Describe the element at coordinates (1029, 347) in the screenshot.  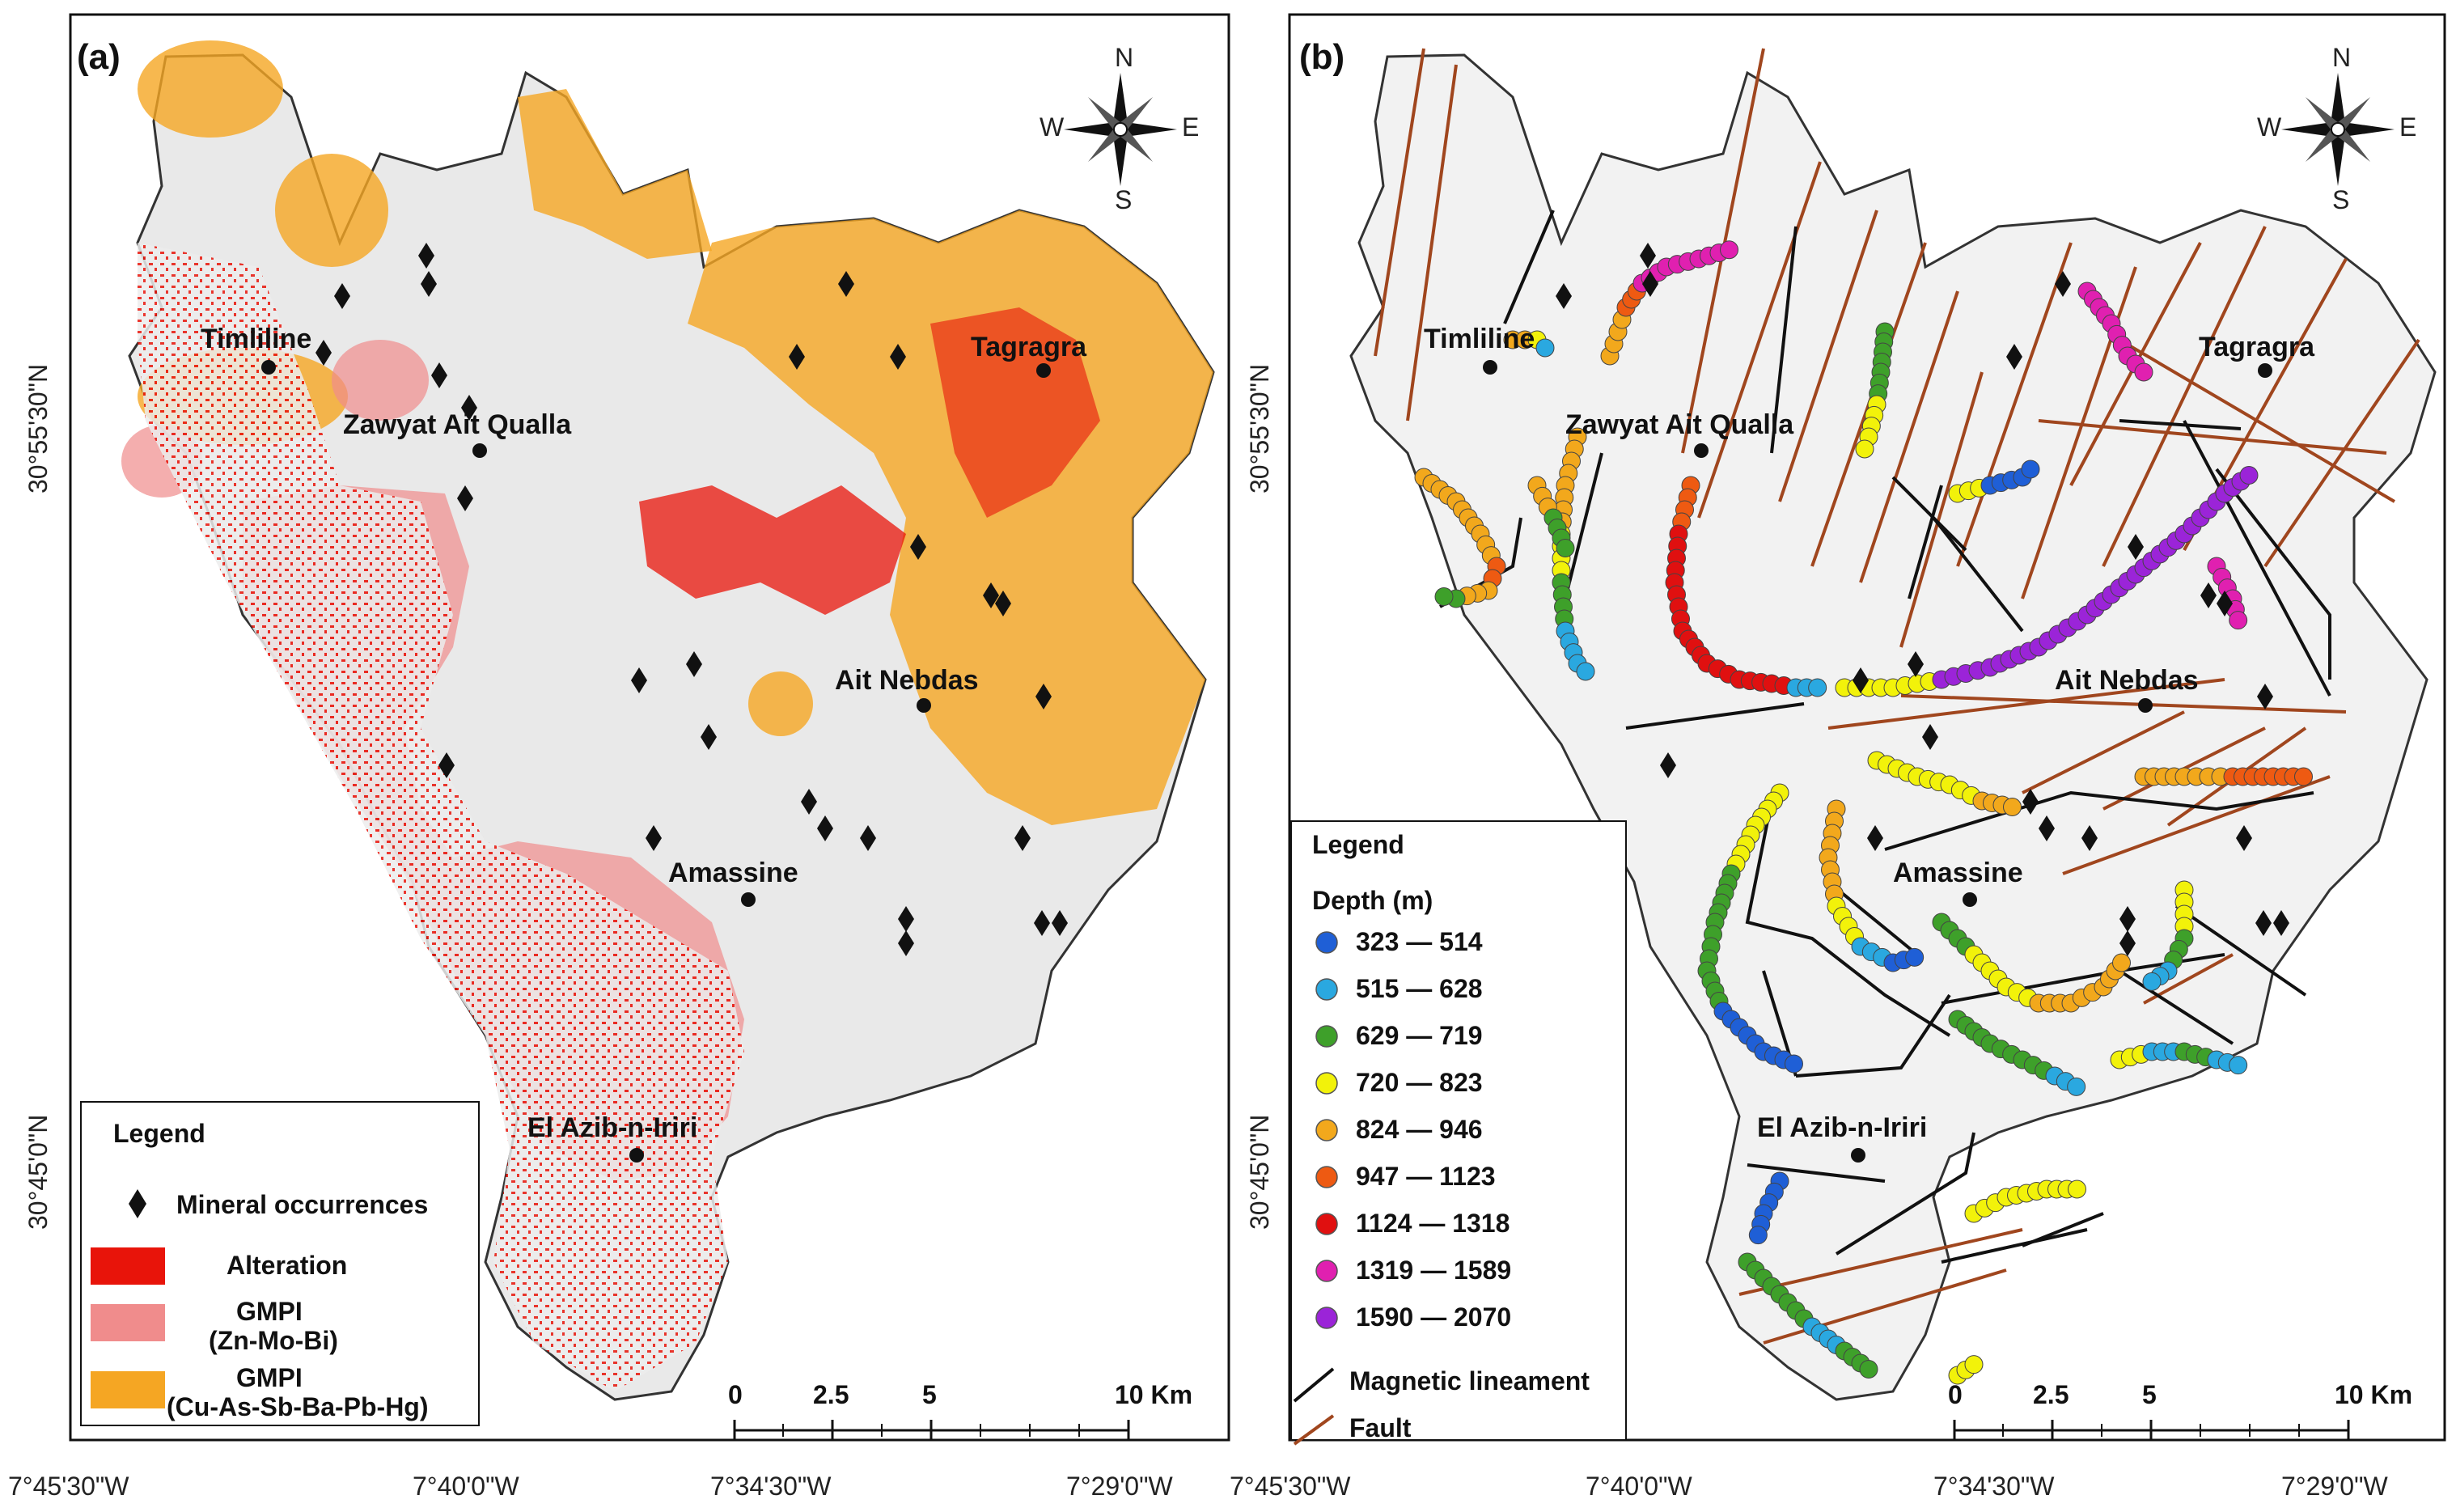
I see `place-label: Tagragra` at that location.